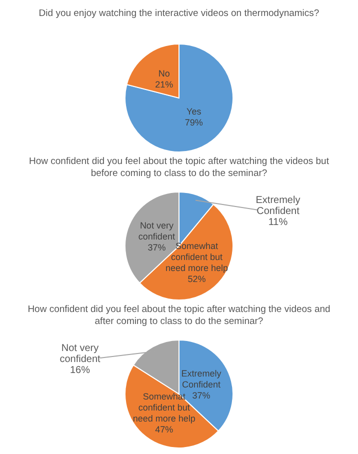 The image size is (358, 454). Describe the element at coordinates (179, 315) in the screenshot. I see `chart-title: How confident did you feel about the topic after watching the videos and after coming to class to do the seminar?` at that location.